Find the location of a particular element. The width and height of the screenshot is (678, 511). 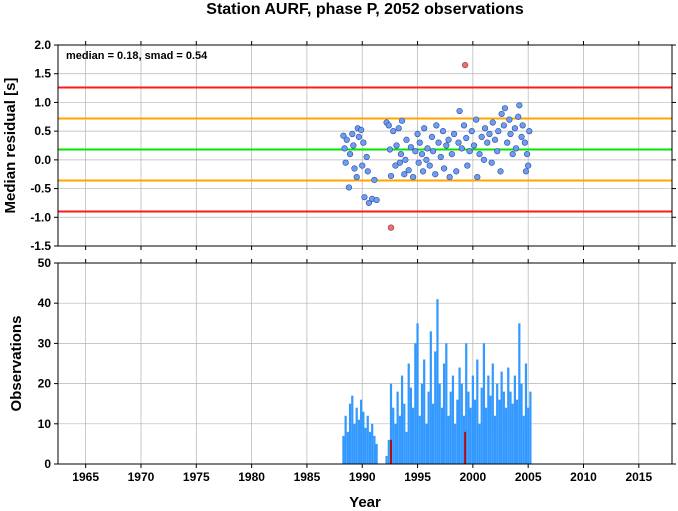

residual-y-tick-label: 0.0 is located at coordinates (42, 160).